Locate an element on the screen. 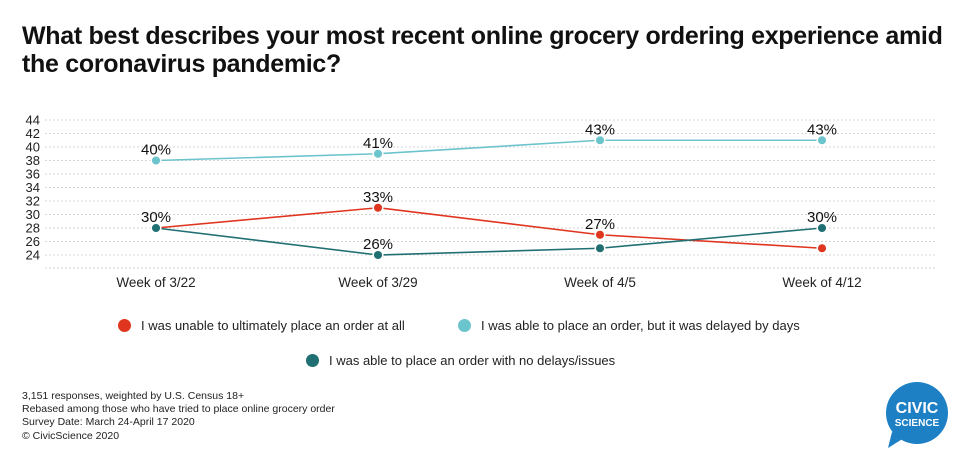  y-tick-label: 42 is located at coordinates (33, 133).